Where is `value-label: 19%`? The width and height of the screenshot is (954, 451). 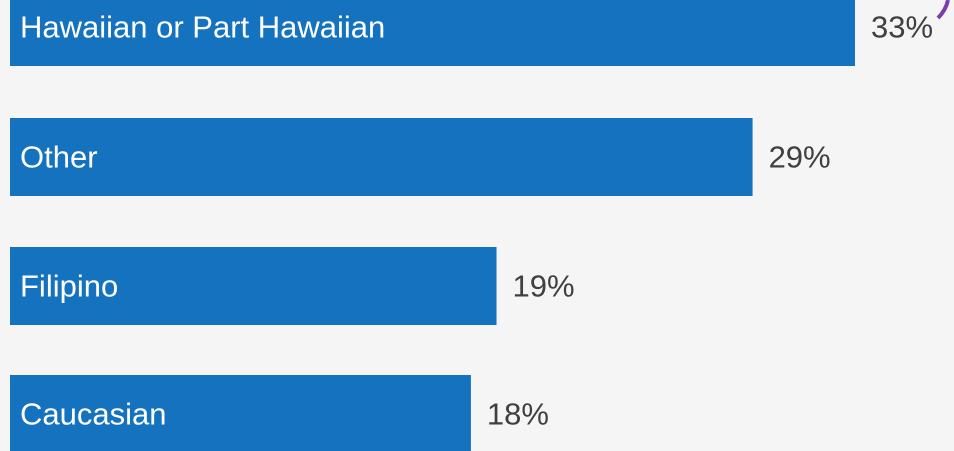 value-label: 19% is located at coordinates (544, 286).